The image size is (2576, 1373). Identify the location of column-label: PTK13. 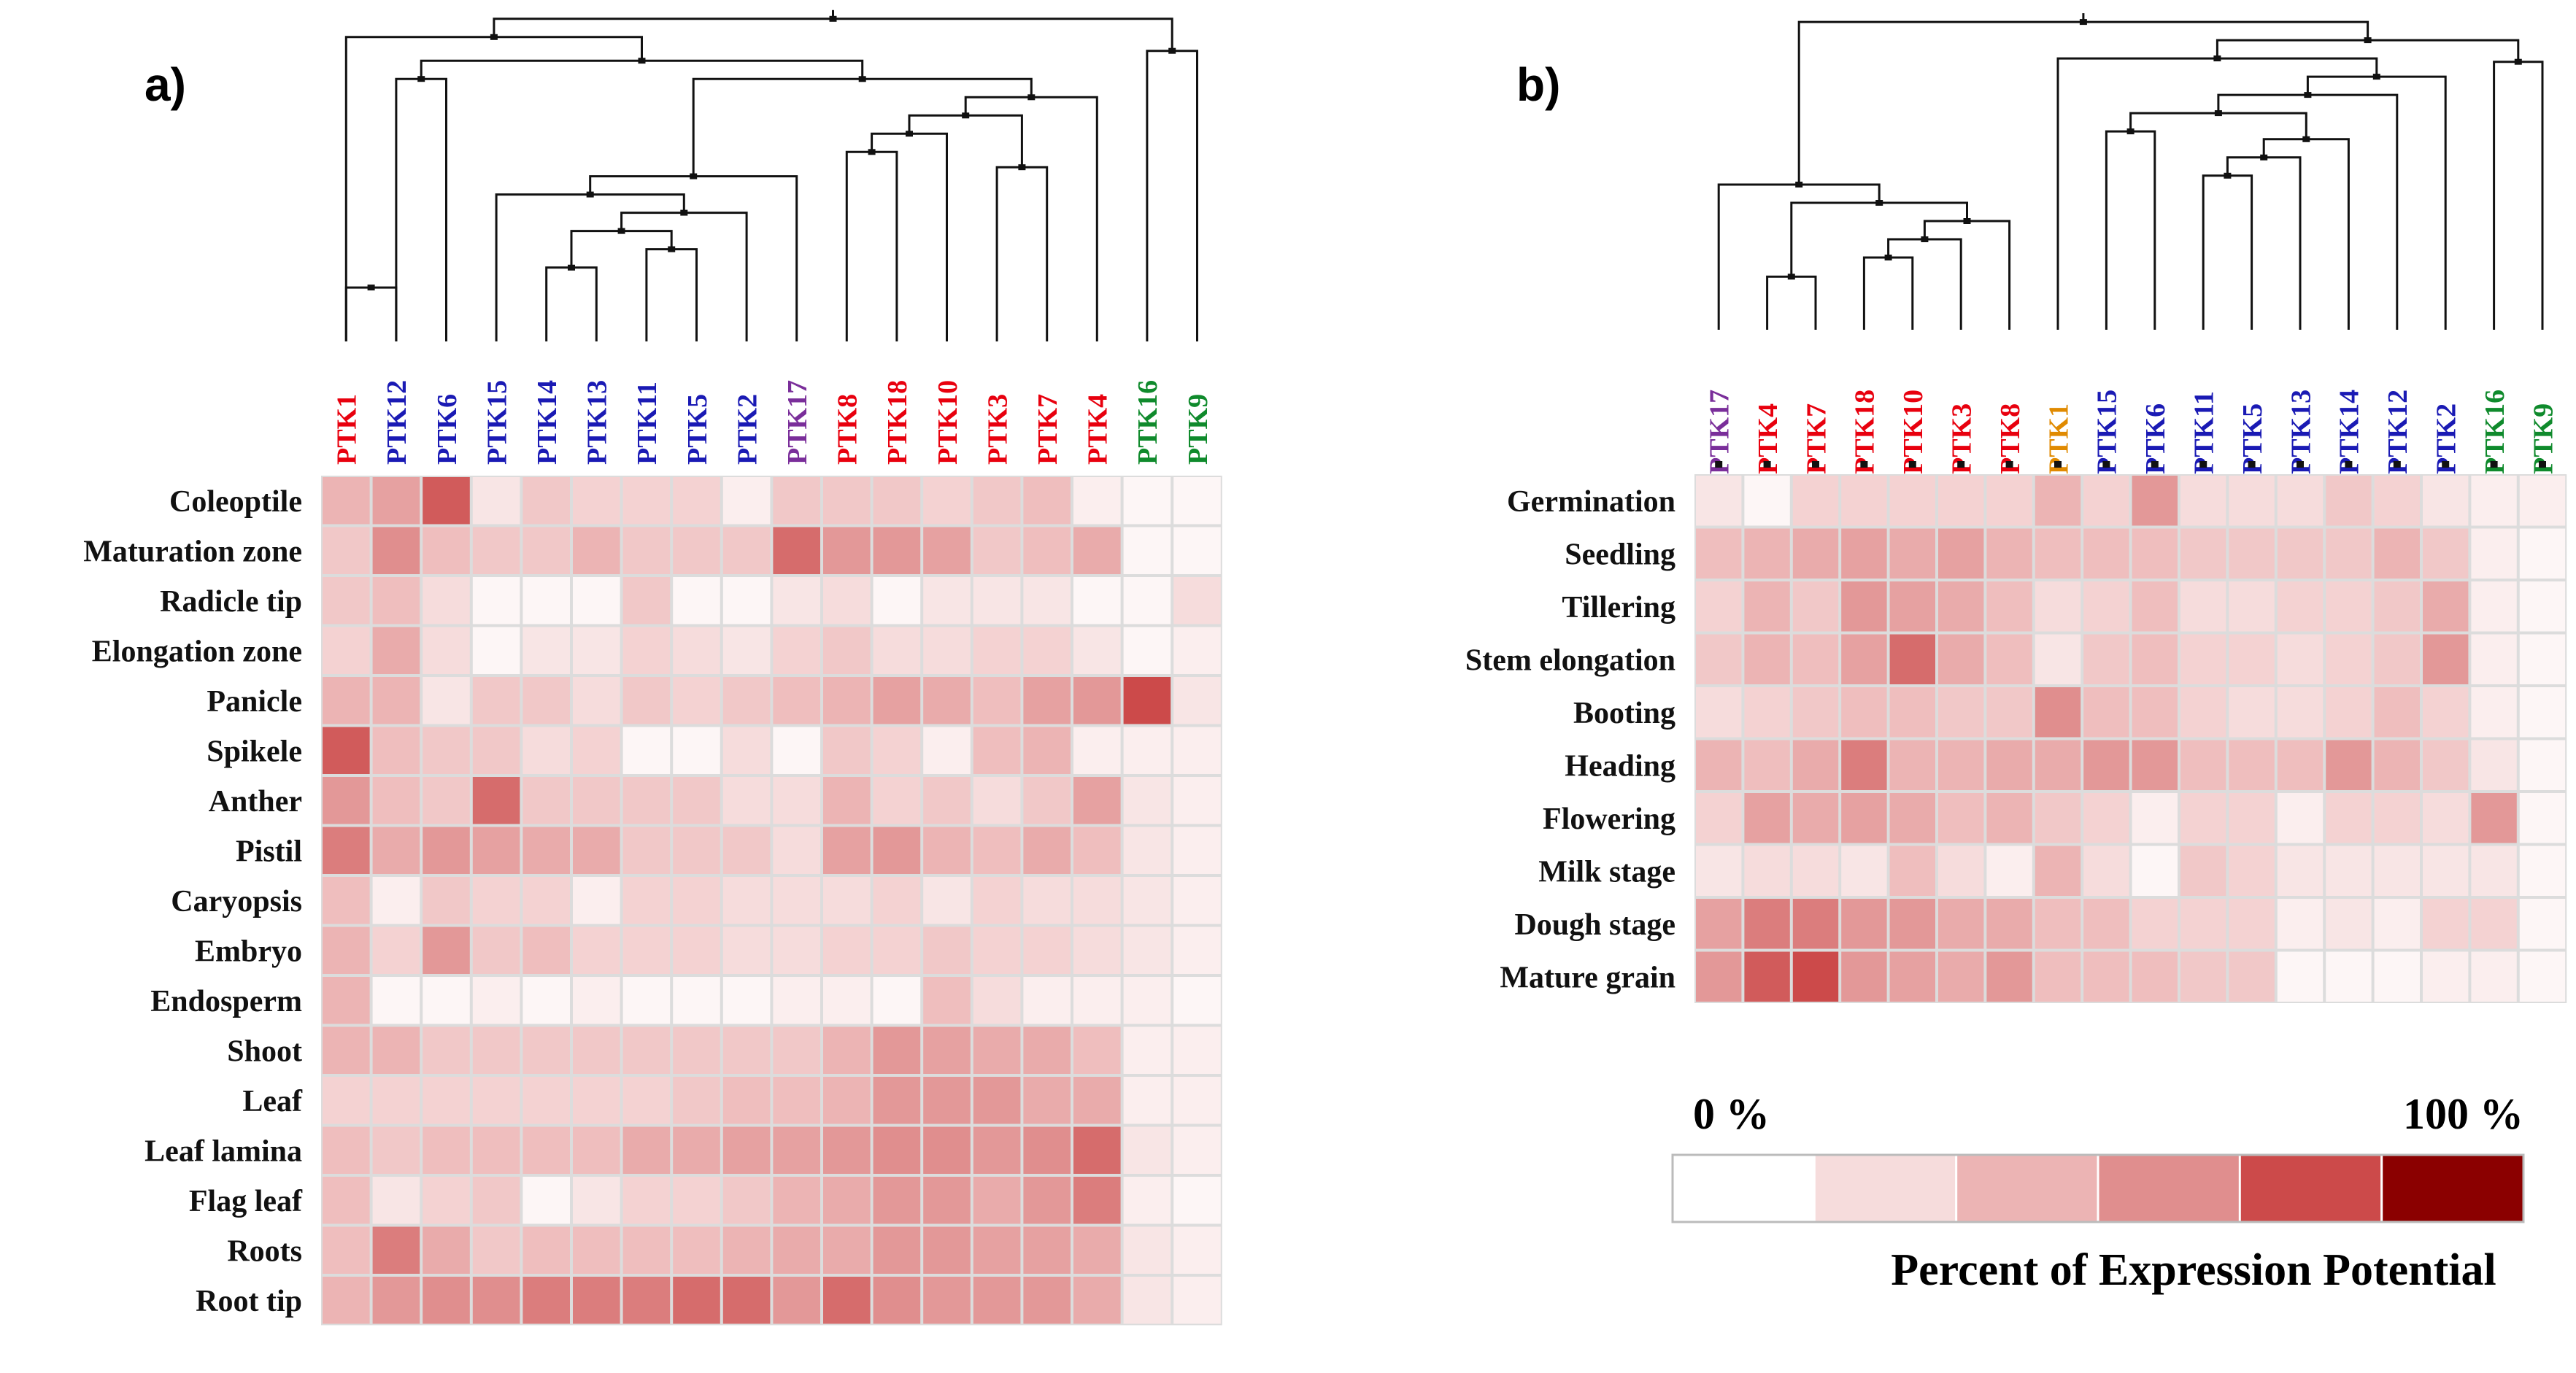
(2301, 432).